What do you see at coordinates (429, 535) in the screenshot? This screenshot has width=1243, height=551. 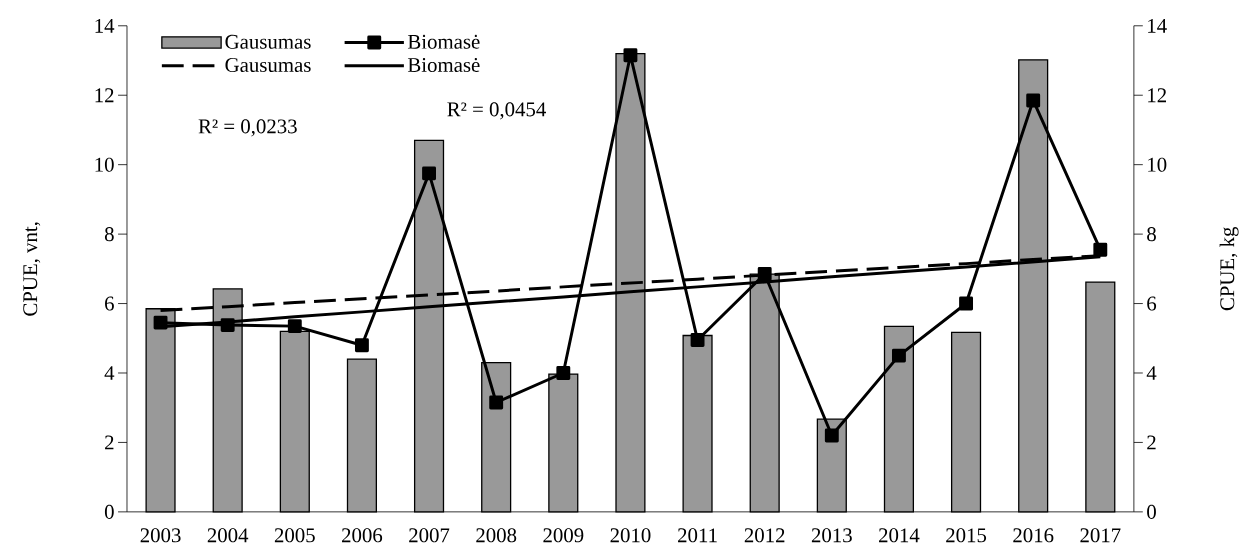 I see `x-tick-label: 2007` at bounding box center [429, 535].